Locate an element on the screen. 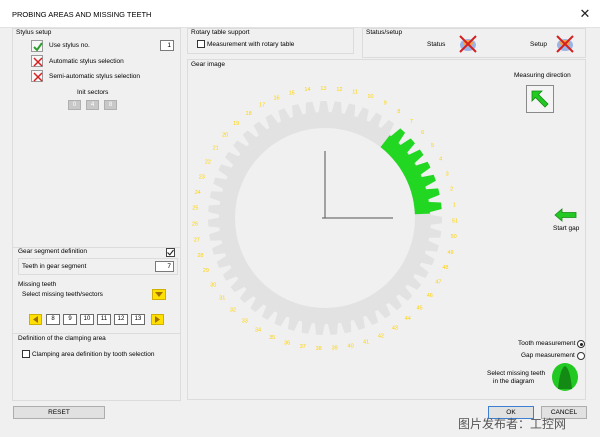 The width and height of the screenshot is (600, 437). tooth-number-41: 41 is located at coordinates (366, 342).